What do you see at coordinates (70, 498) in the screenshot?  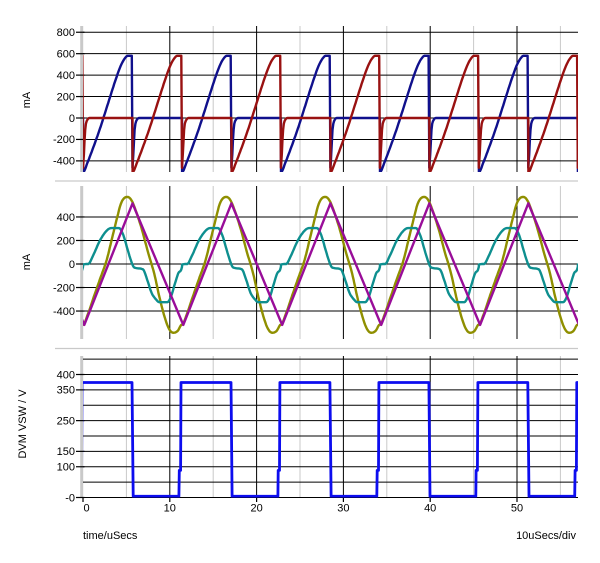 I see `y-tick-label: -0` at bounding box center [70, 498].